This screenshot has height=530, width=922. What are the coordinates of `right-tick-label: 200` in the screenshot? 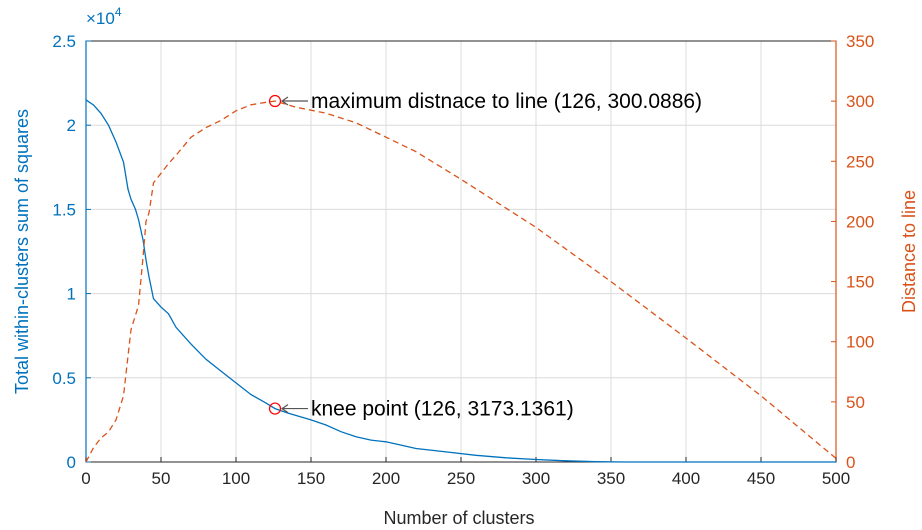 It's located at (860, 221).